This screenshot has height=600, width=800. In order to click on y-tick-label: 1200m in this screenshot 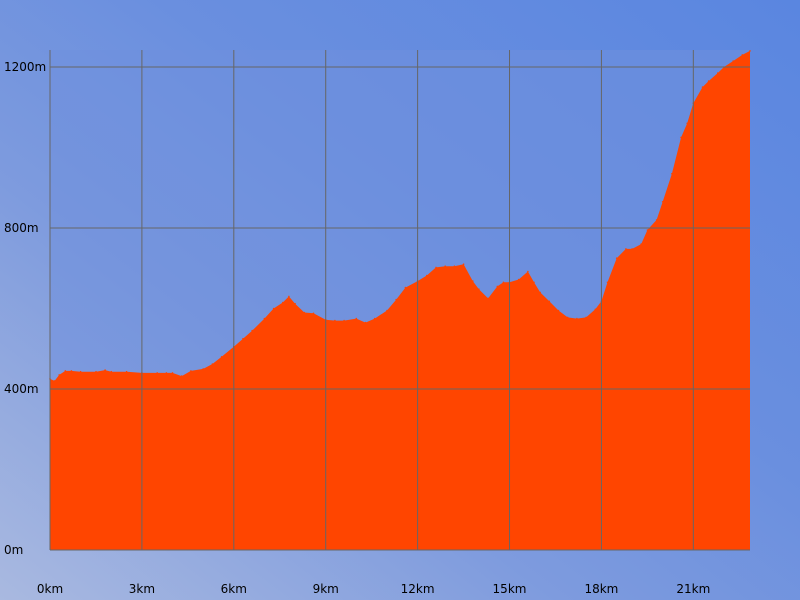, I will do `click(25, 67)`.